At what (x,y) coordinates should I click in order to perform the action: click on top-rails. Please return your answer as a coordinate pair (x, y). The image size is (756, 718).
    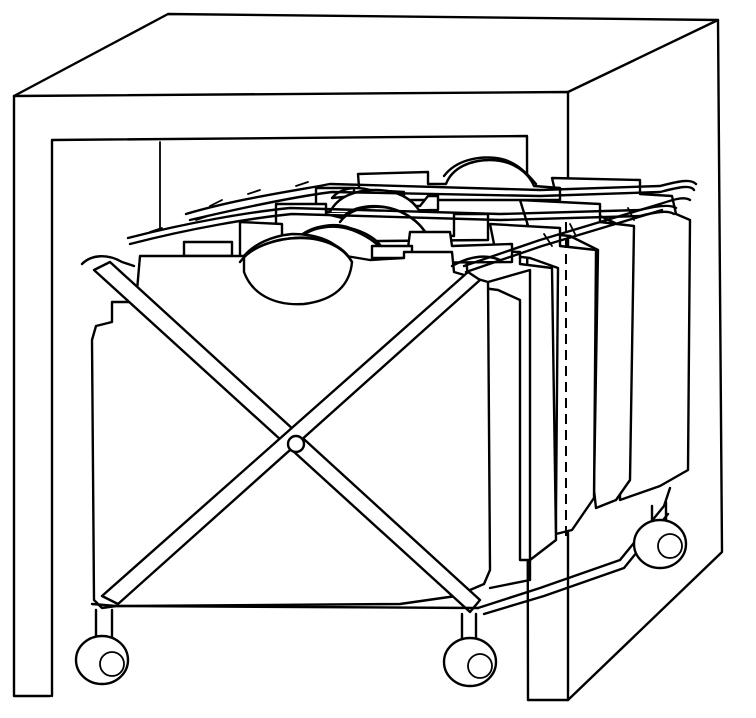
    Looking at the image, I should click on (412, 226).